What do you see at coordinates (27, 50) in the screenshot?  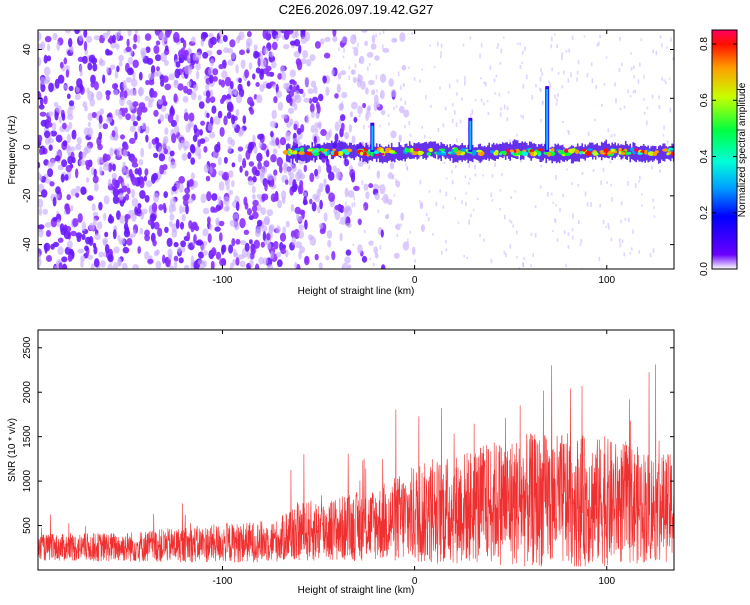 I see `spectrogram-y-tick-label: 40` at bounding box center [27, 50].